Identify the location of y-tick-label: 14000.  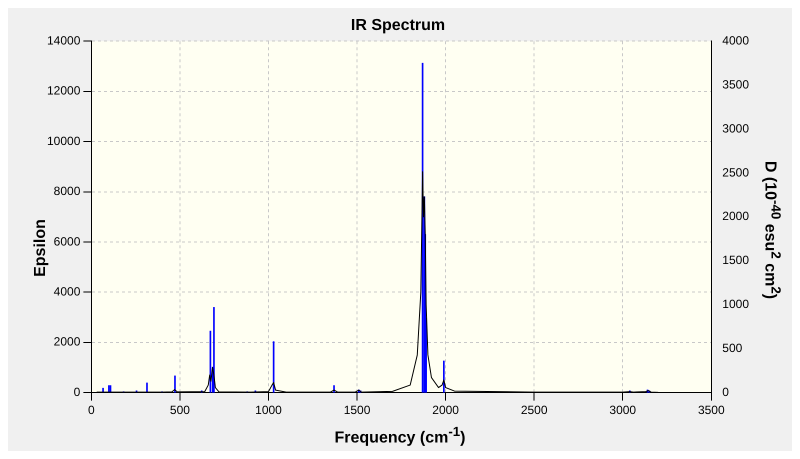
(63, 41).